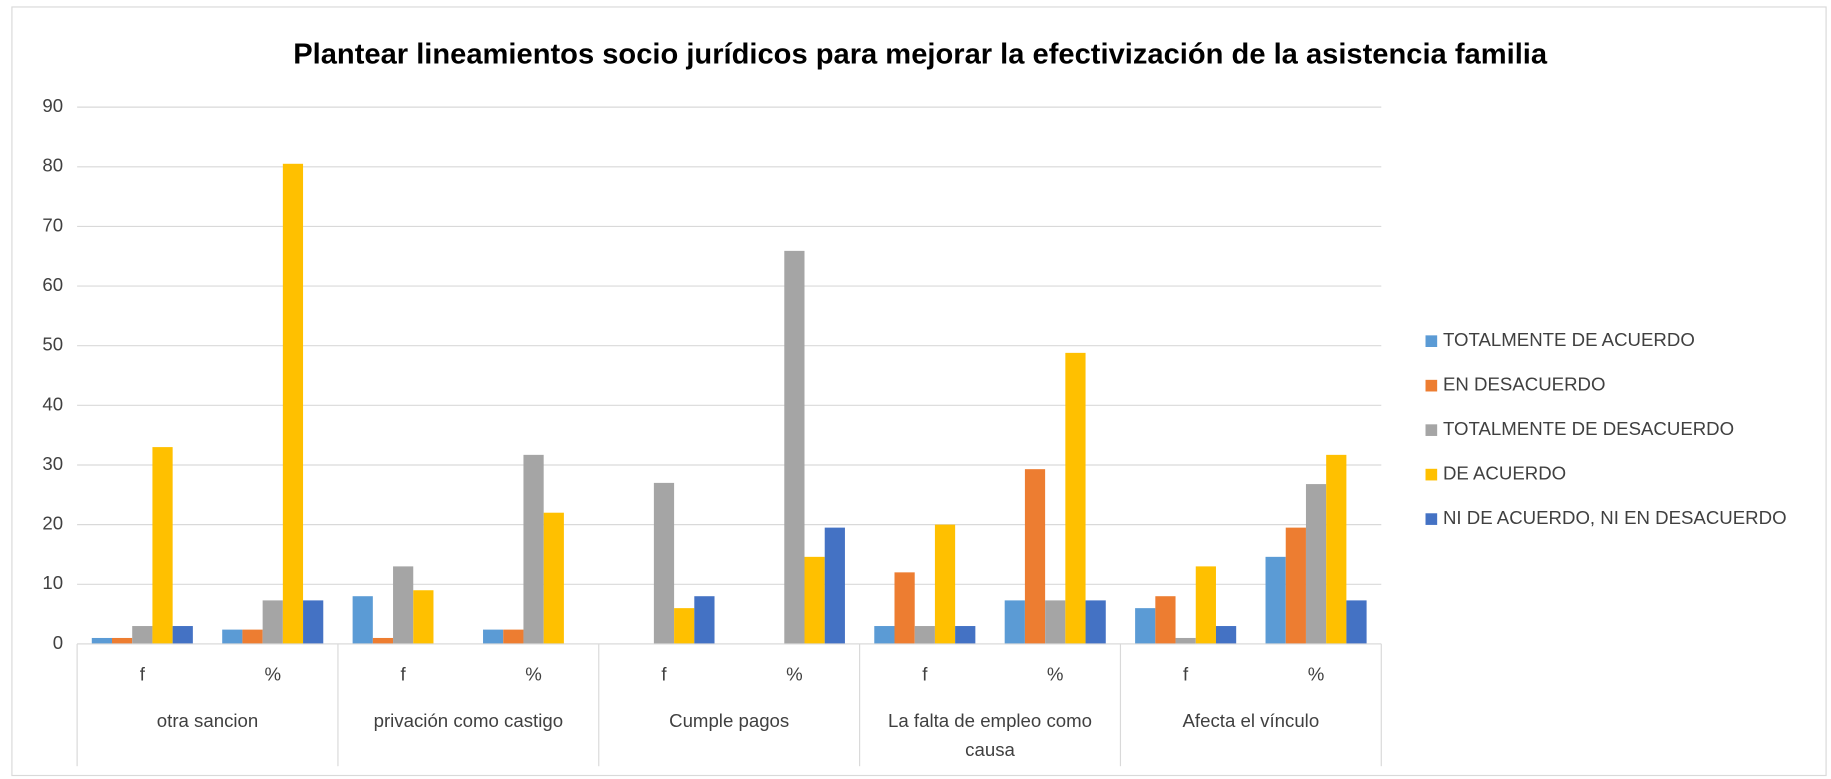 The image size is (1831, 779). Describe the element at coordinates (52, 463) in the screenshot. I see `y-tick-label: 30` at that location.